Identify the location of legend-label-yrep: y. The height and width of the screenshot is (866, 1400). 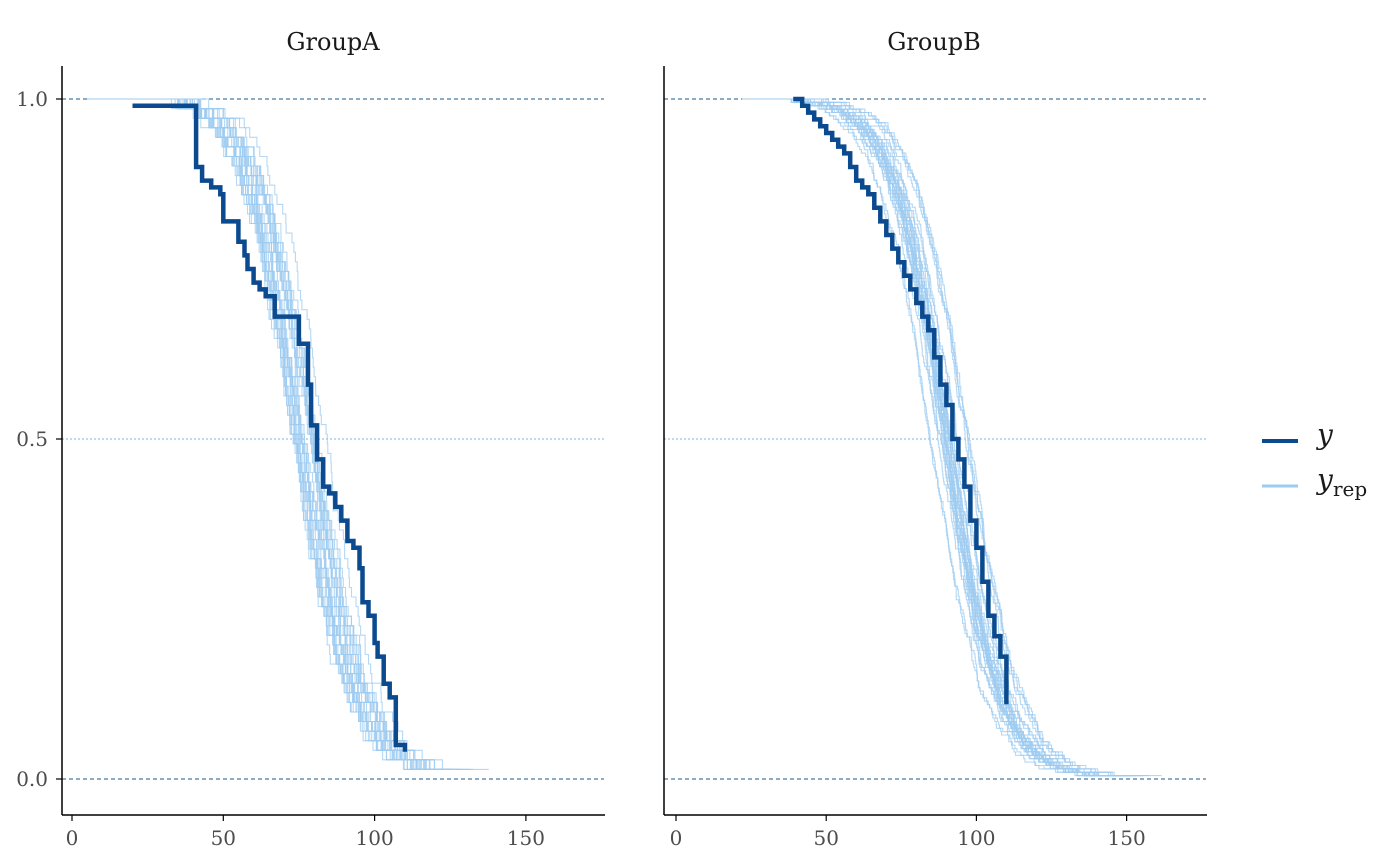
(1324, 479).